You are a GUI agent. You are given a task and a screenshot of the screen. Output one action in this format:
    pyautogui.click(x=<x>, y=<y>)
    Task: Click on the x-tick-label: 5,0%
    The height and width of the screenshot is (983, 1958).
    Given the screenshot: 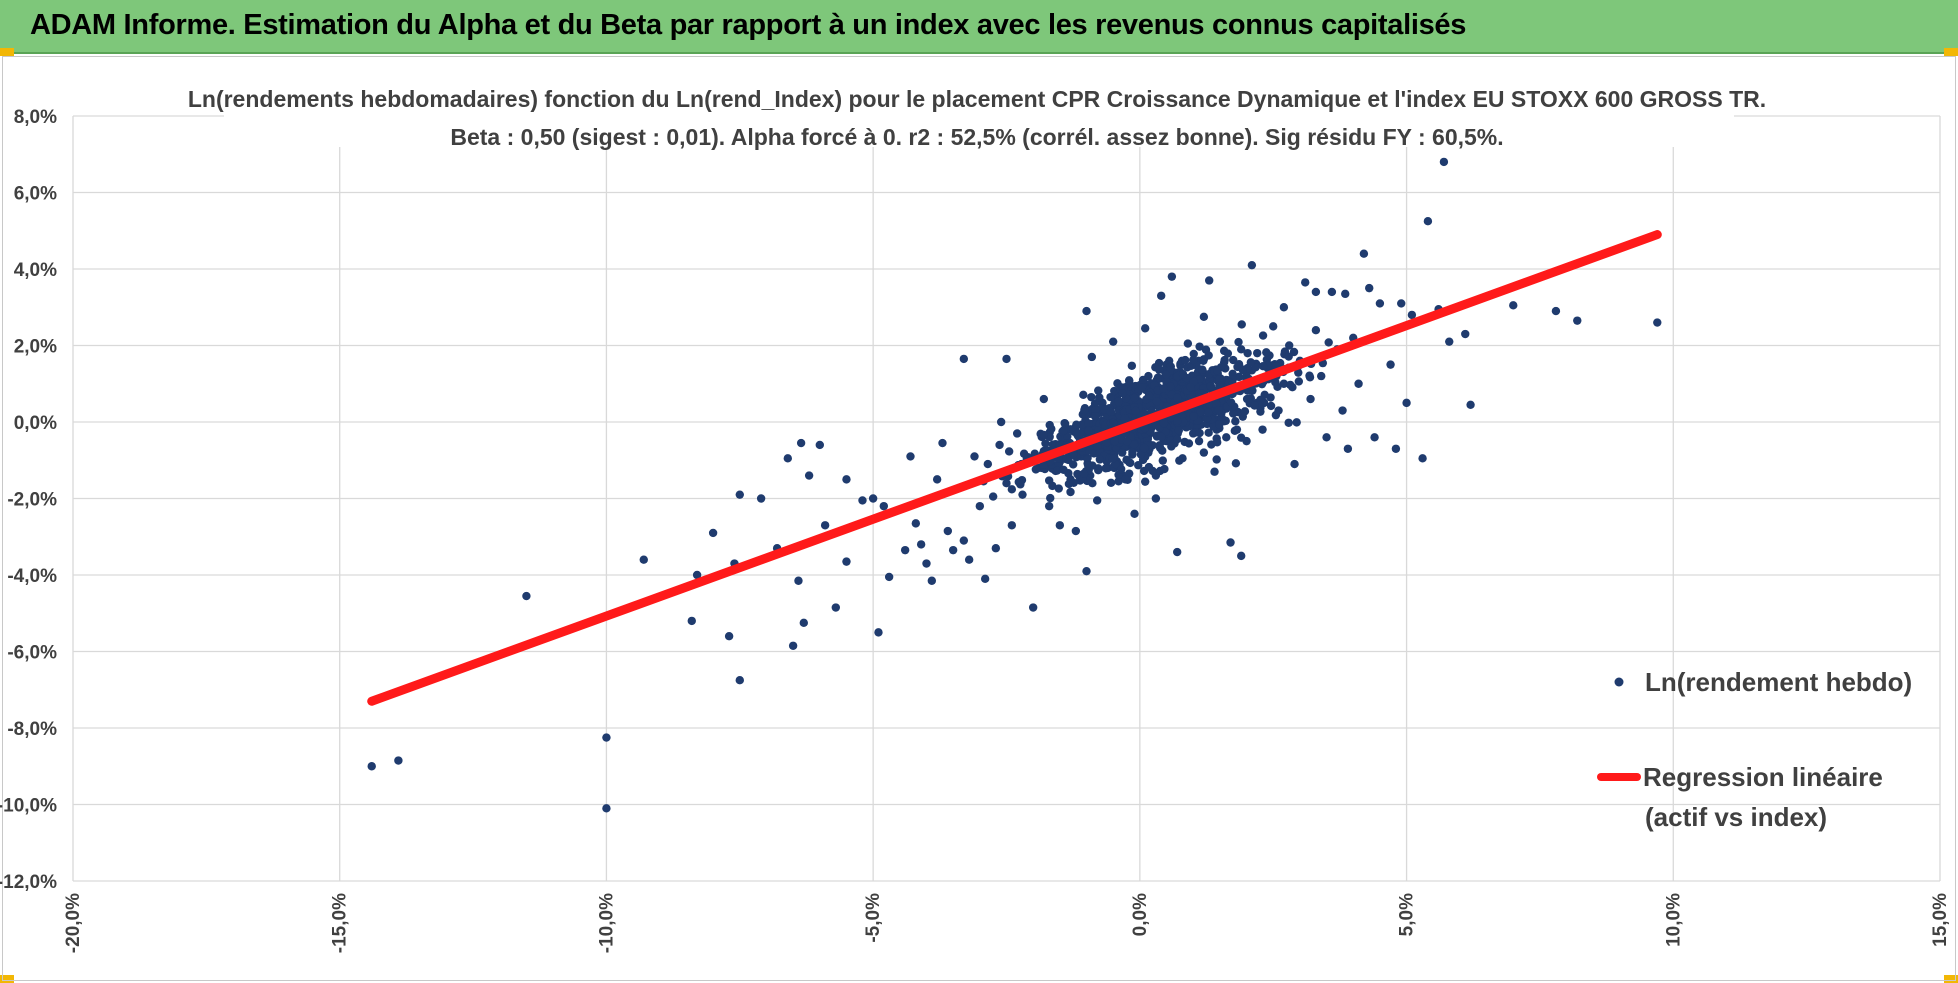 What is the action you would take?
    pyautogui.click(x=1407, y=914)
    